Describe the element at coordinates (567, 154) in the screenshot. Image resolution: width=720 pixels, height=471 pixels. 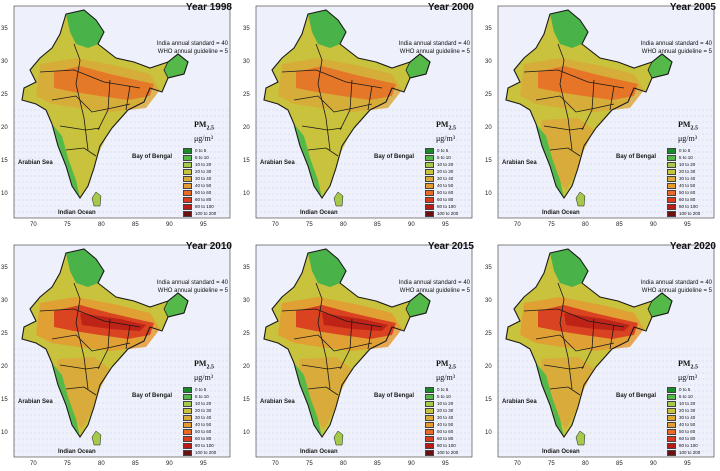
I see `southern-zone` at that location.